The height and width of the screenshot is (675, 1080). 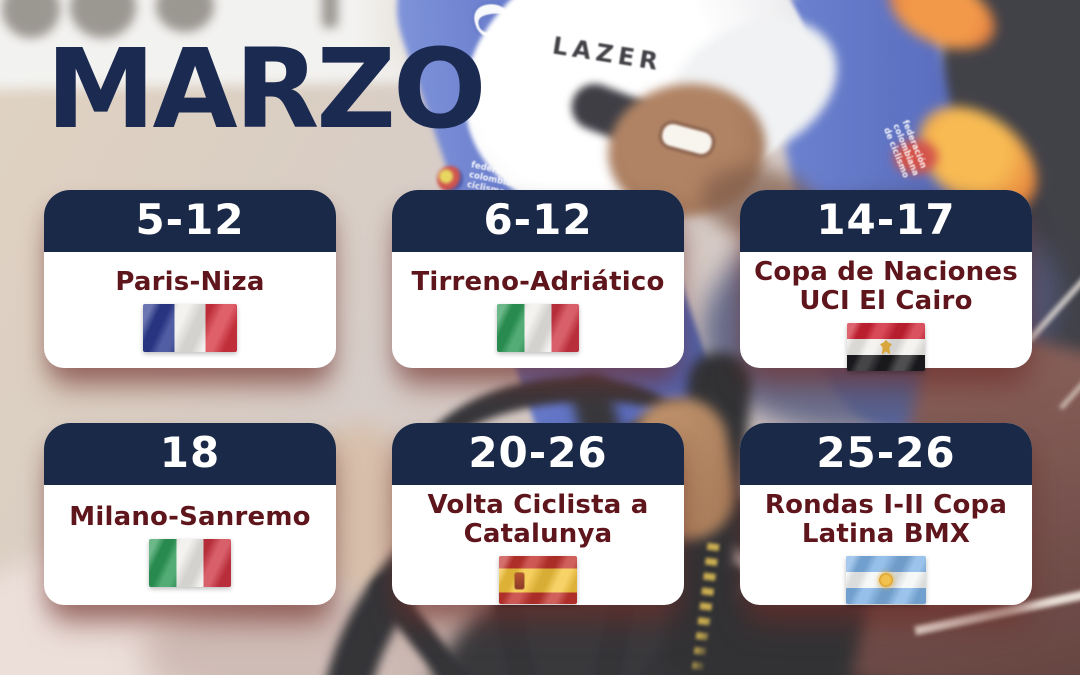 I want to click on event-card: 25-26 Rondas I-II Copa Latina BMX, so click(x=886, y=514).